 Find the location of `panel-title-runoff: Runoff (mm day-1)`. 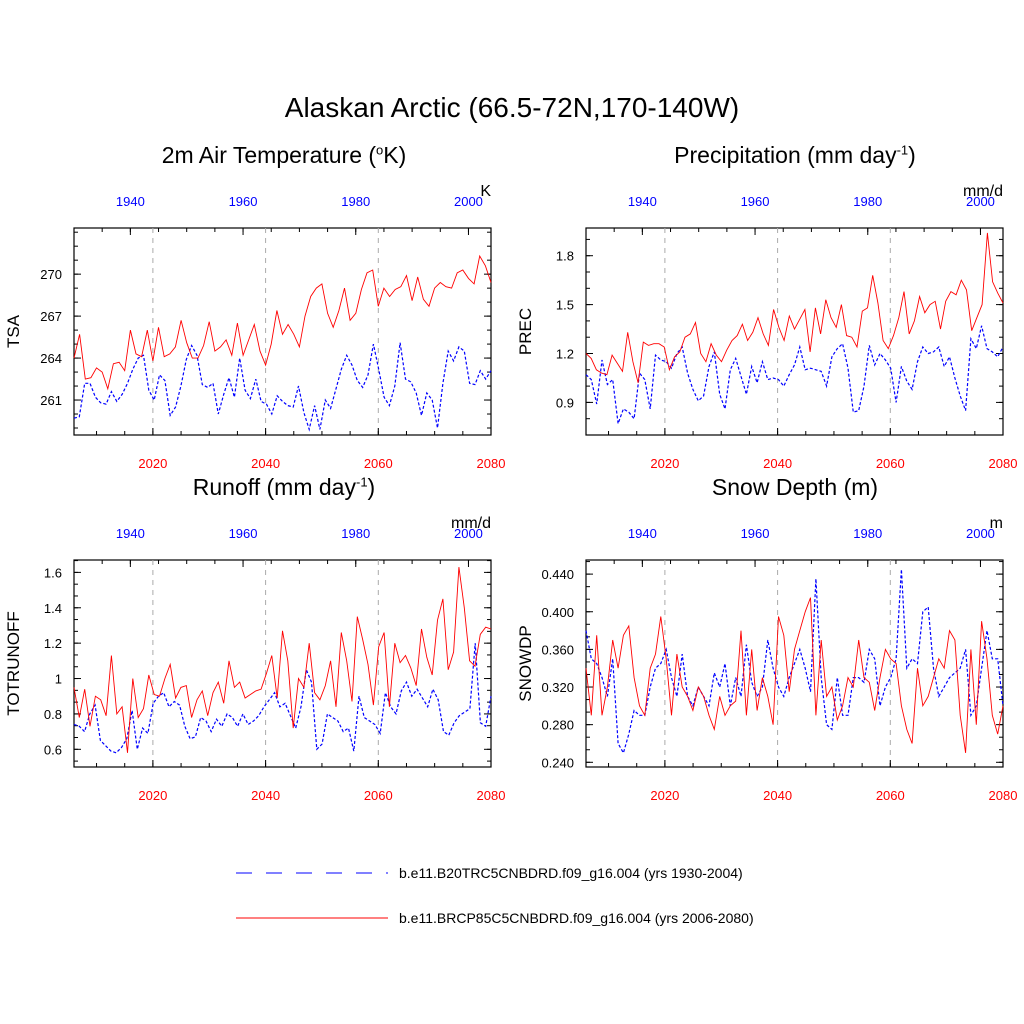

panel-title-runoff: Runoff (mm day-1) is located at coordinates (284, 487).